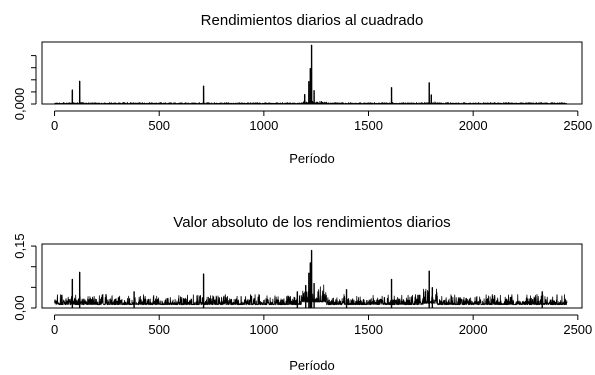 This screenshot has width=595, height=375. What do you see at coordinates (24, 277) in the screenshot?
I see `y-axis: 0,00 0,15` at bounding box center [24, 277].